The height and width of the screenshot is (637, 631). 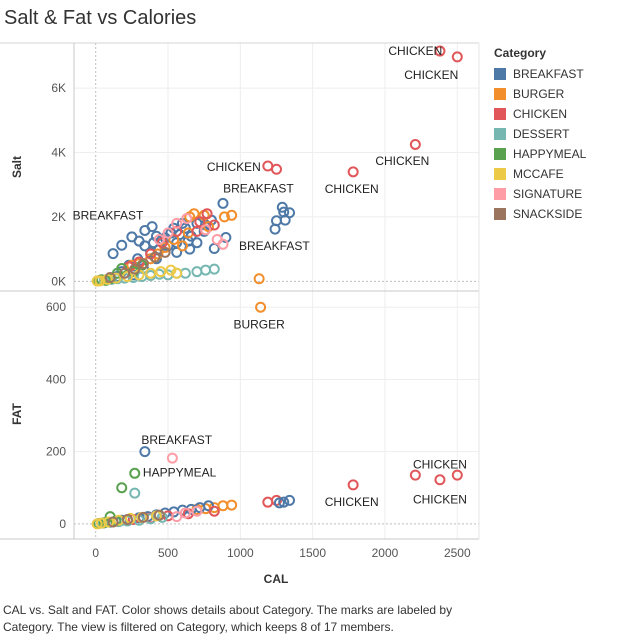 What do you see at coordinates (56, 452) in the screenshot?
I see `y-tick-label: 200` at bounding box center [56, 452].